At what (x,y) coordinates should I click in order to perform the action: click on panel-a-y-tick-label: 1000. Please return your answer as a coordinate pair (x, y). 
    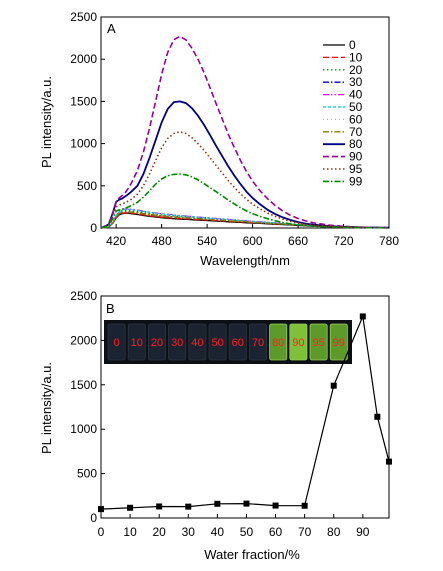
    Looking at the image, I should click on (83, 144).